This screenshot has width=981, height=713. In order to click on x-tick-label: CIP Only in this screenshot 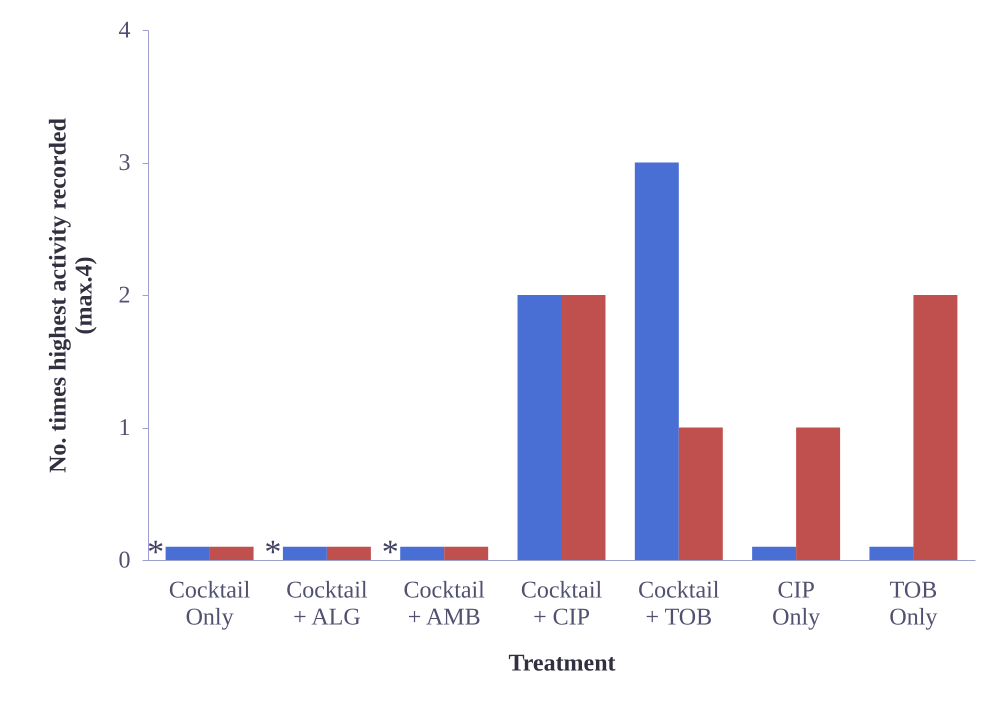, I will do `click(796, 604)`.